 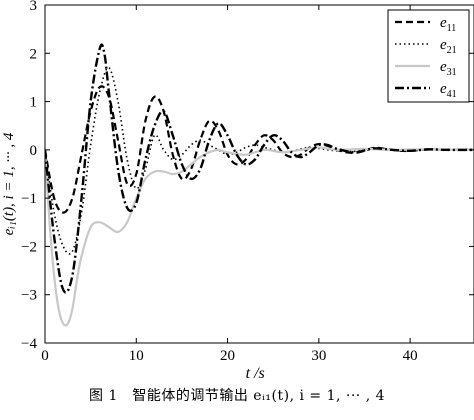 What do you see at coordinates (448, 90) in the screenshot?
I see `legend-label-e41: e41` at bounding box center [448, 90].